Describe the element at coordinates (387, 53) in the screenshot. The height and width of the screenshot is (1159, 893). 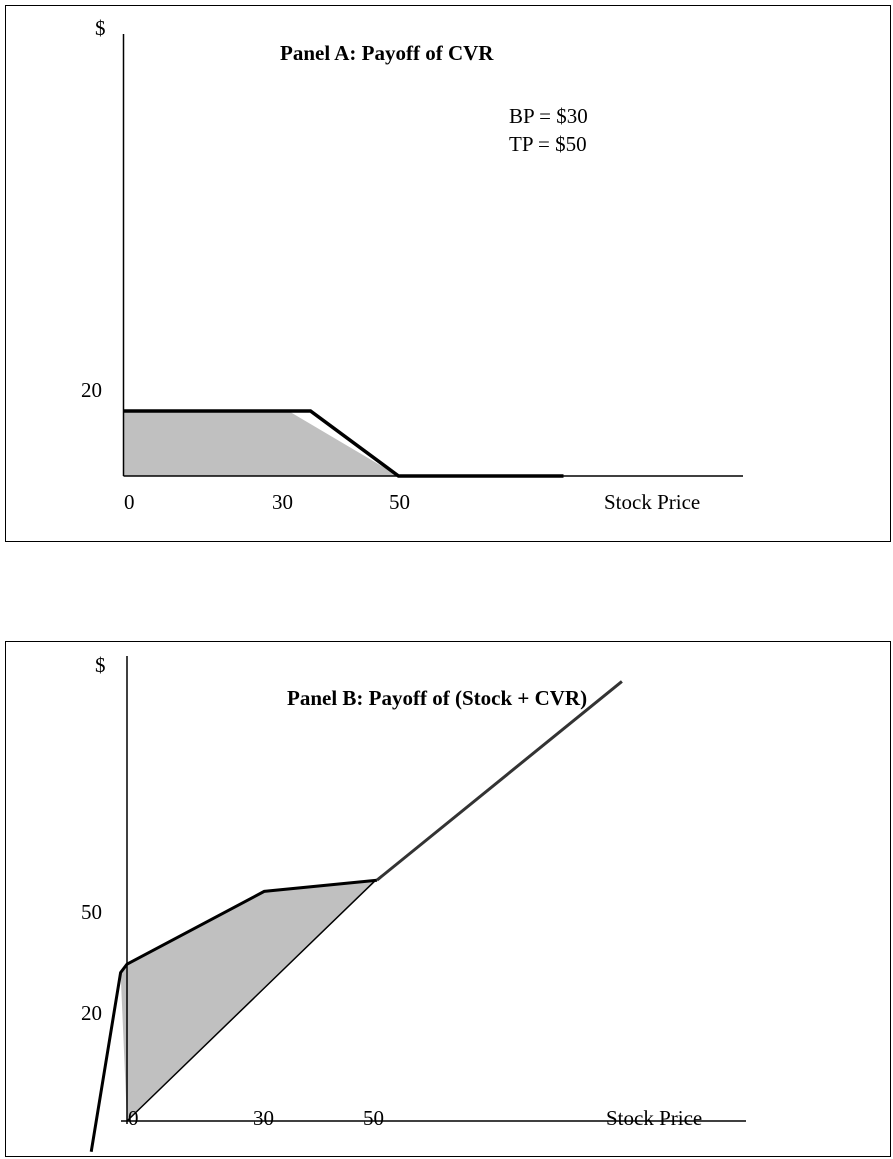
I see `panel-title: Panel A: Payoff of CVR` at that location.